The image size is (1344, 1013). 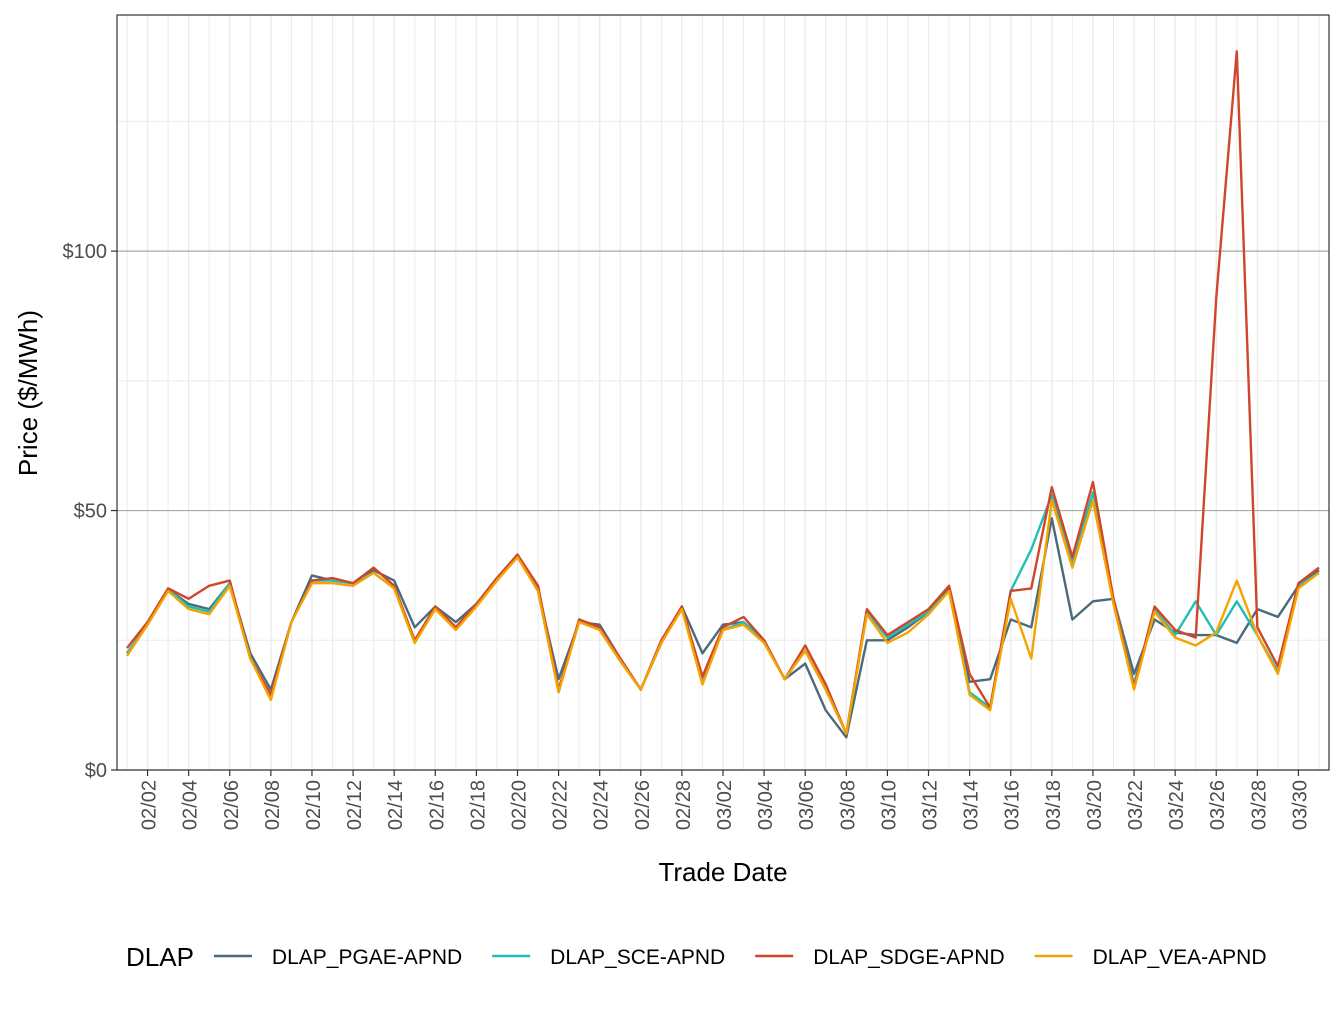 I want to click on x-tick-label: 02/14, so click(x=396, y=805).